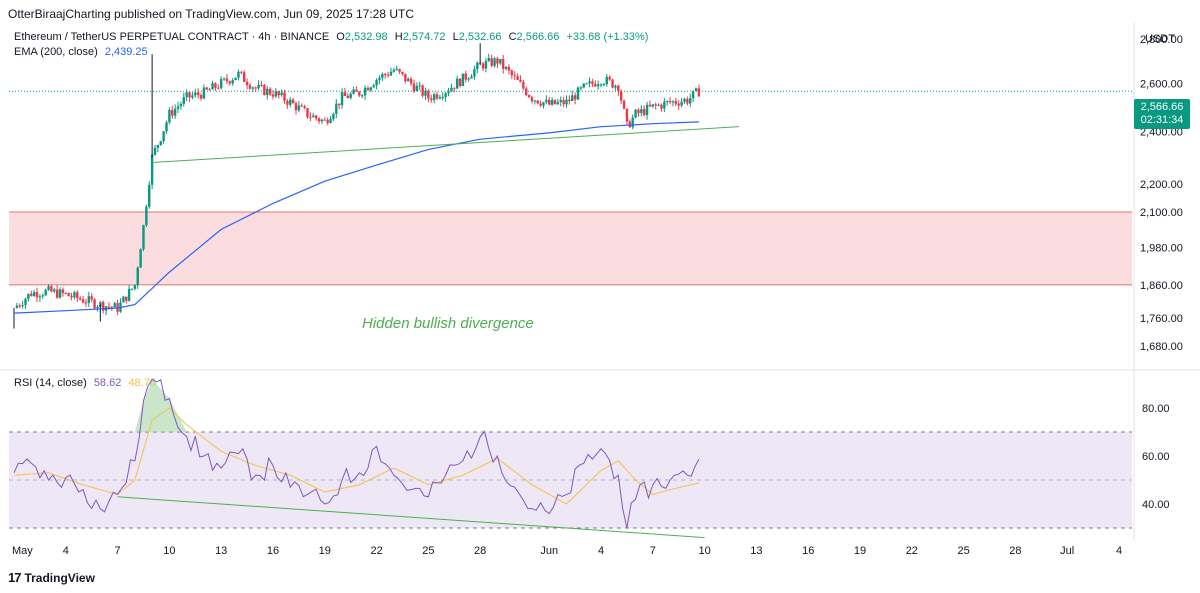  I want to click on tradingview-logo: 17 TradingView, so click(51, 577).